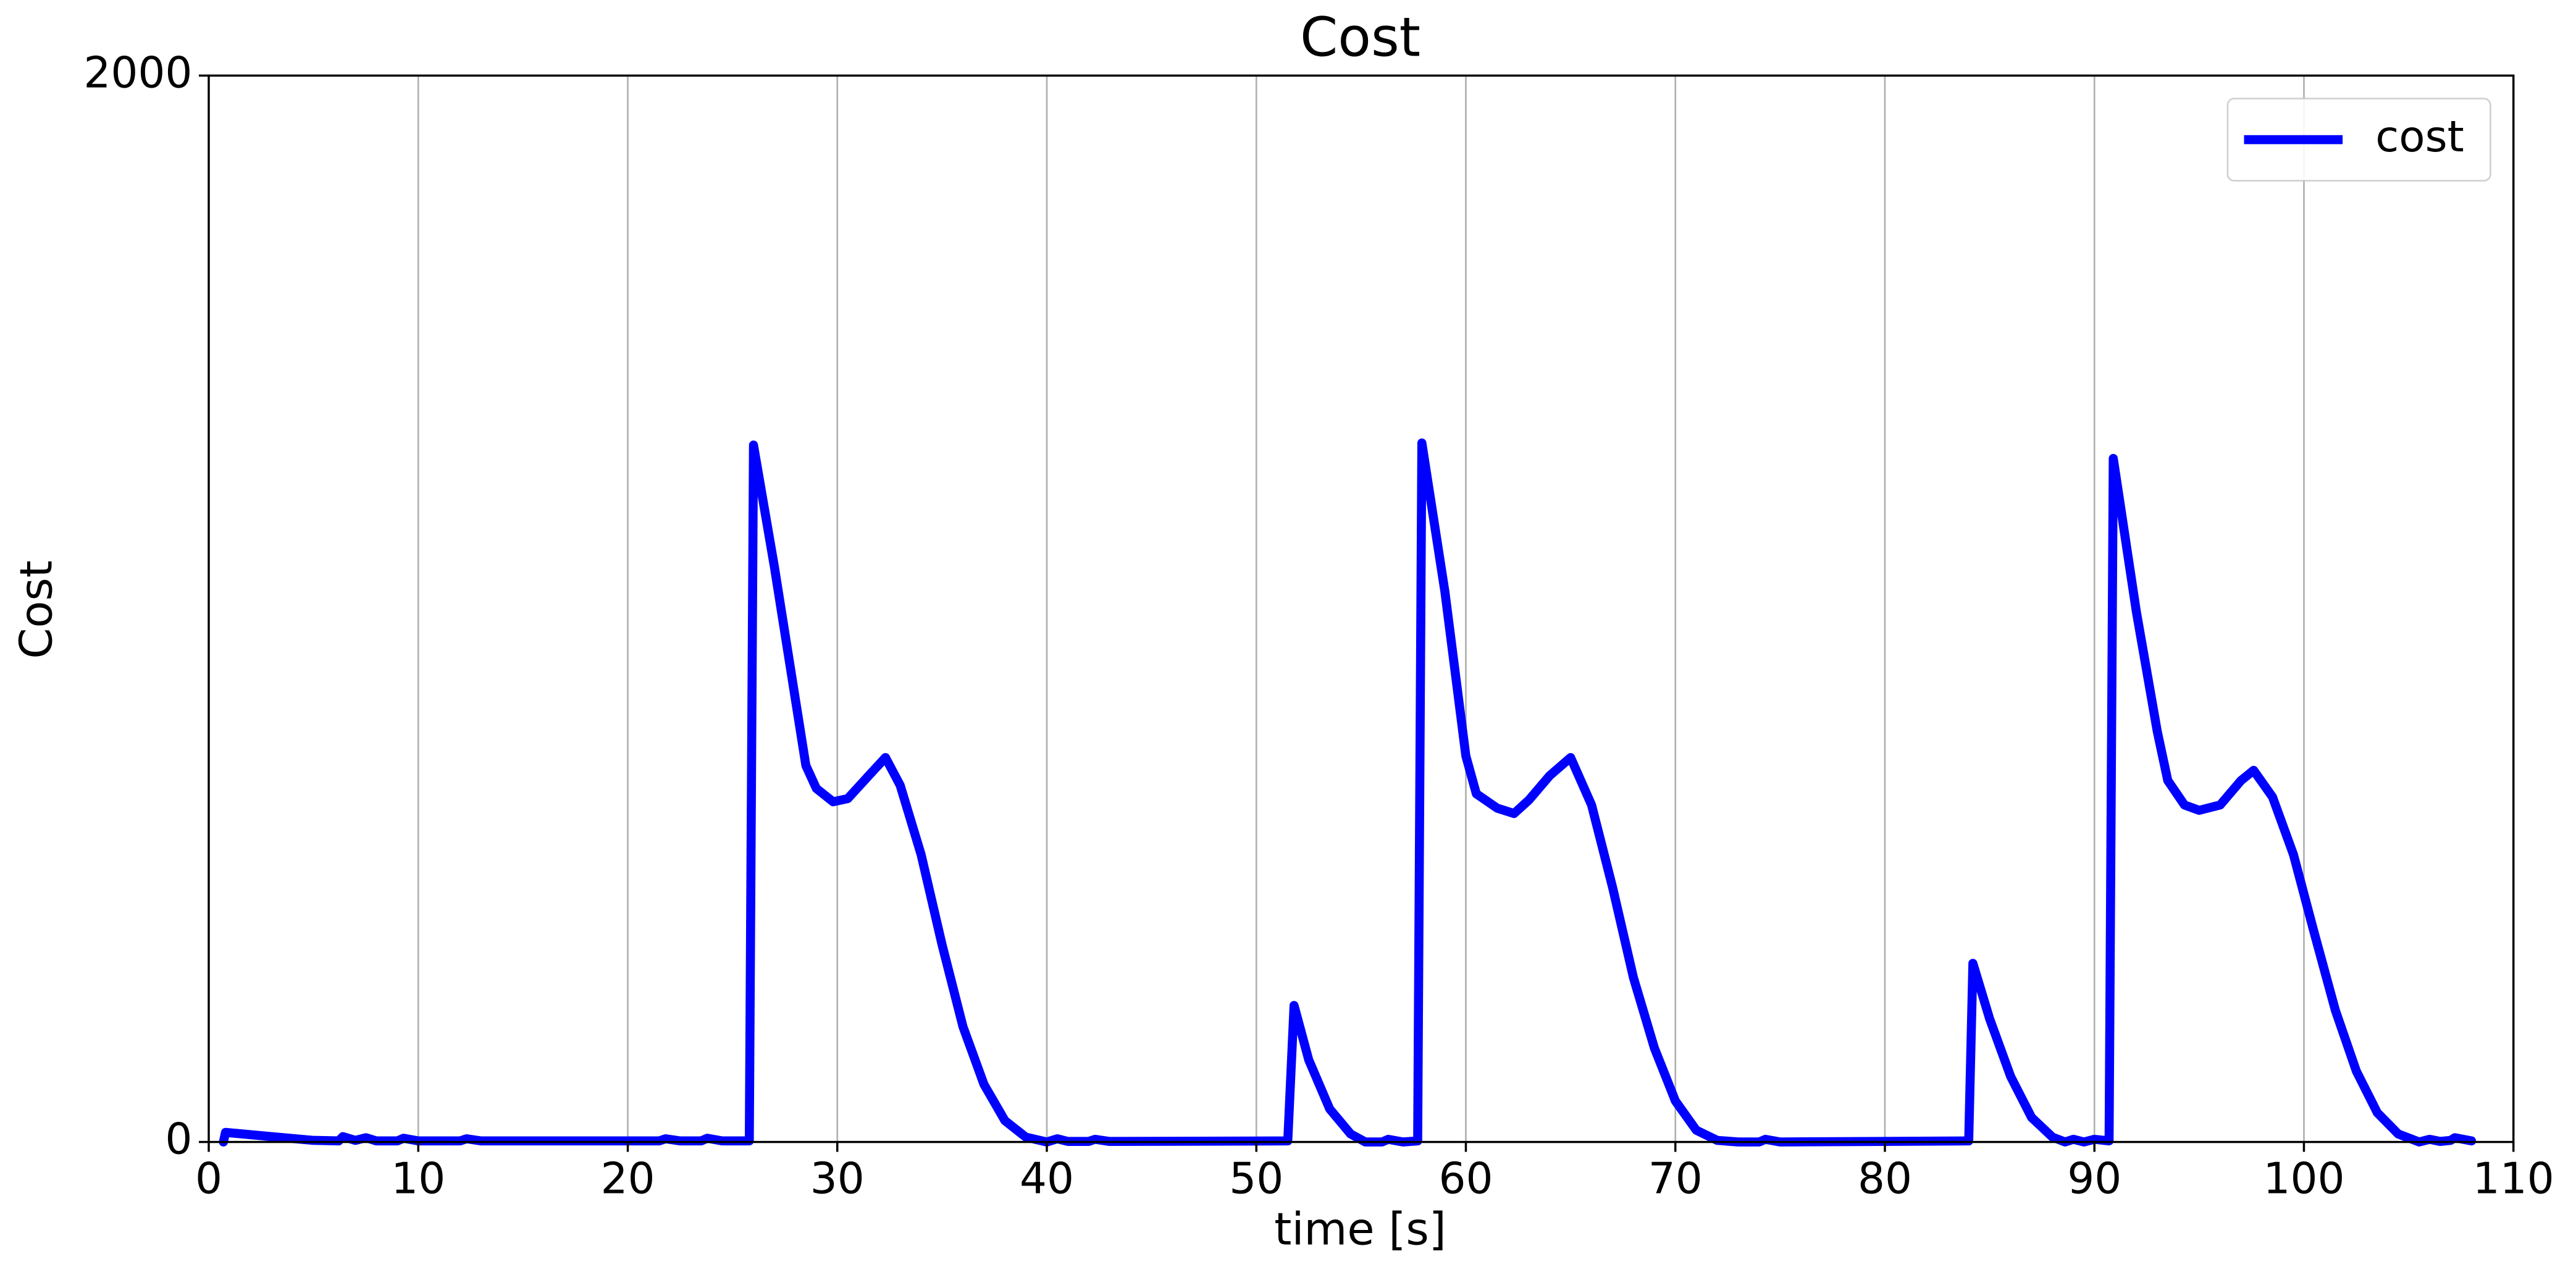 The width and height of the screenshot is (2576, 1280). I want to click on x-tick-label: 10, so click(418, 1178).